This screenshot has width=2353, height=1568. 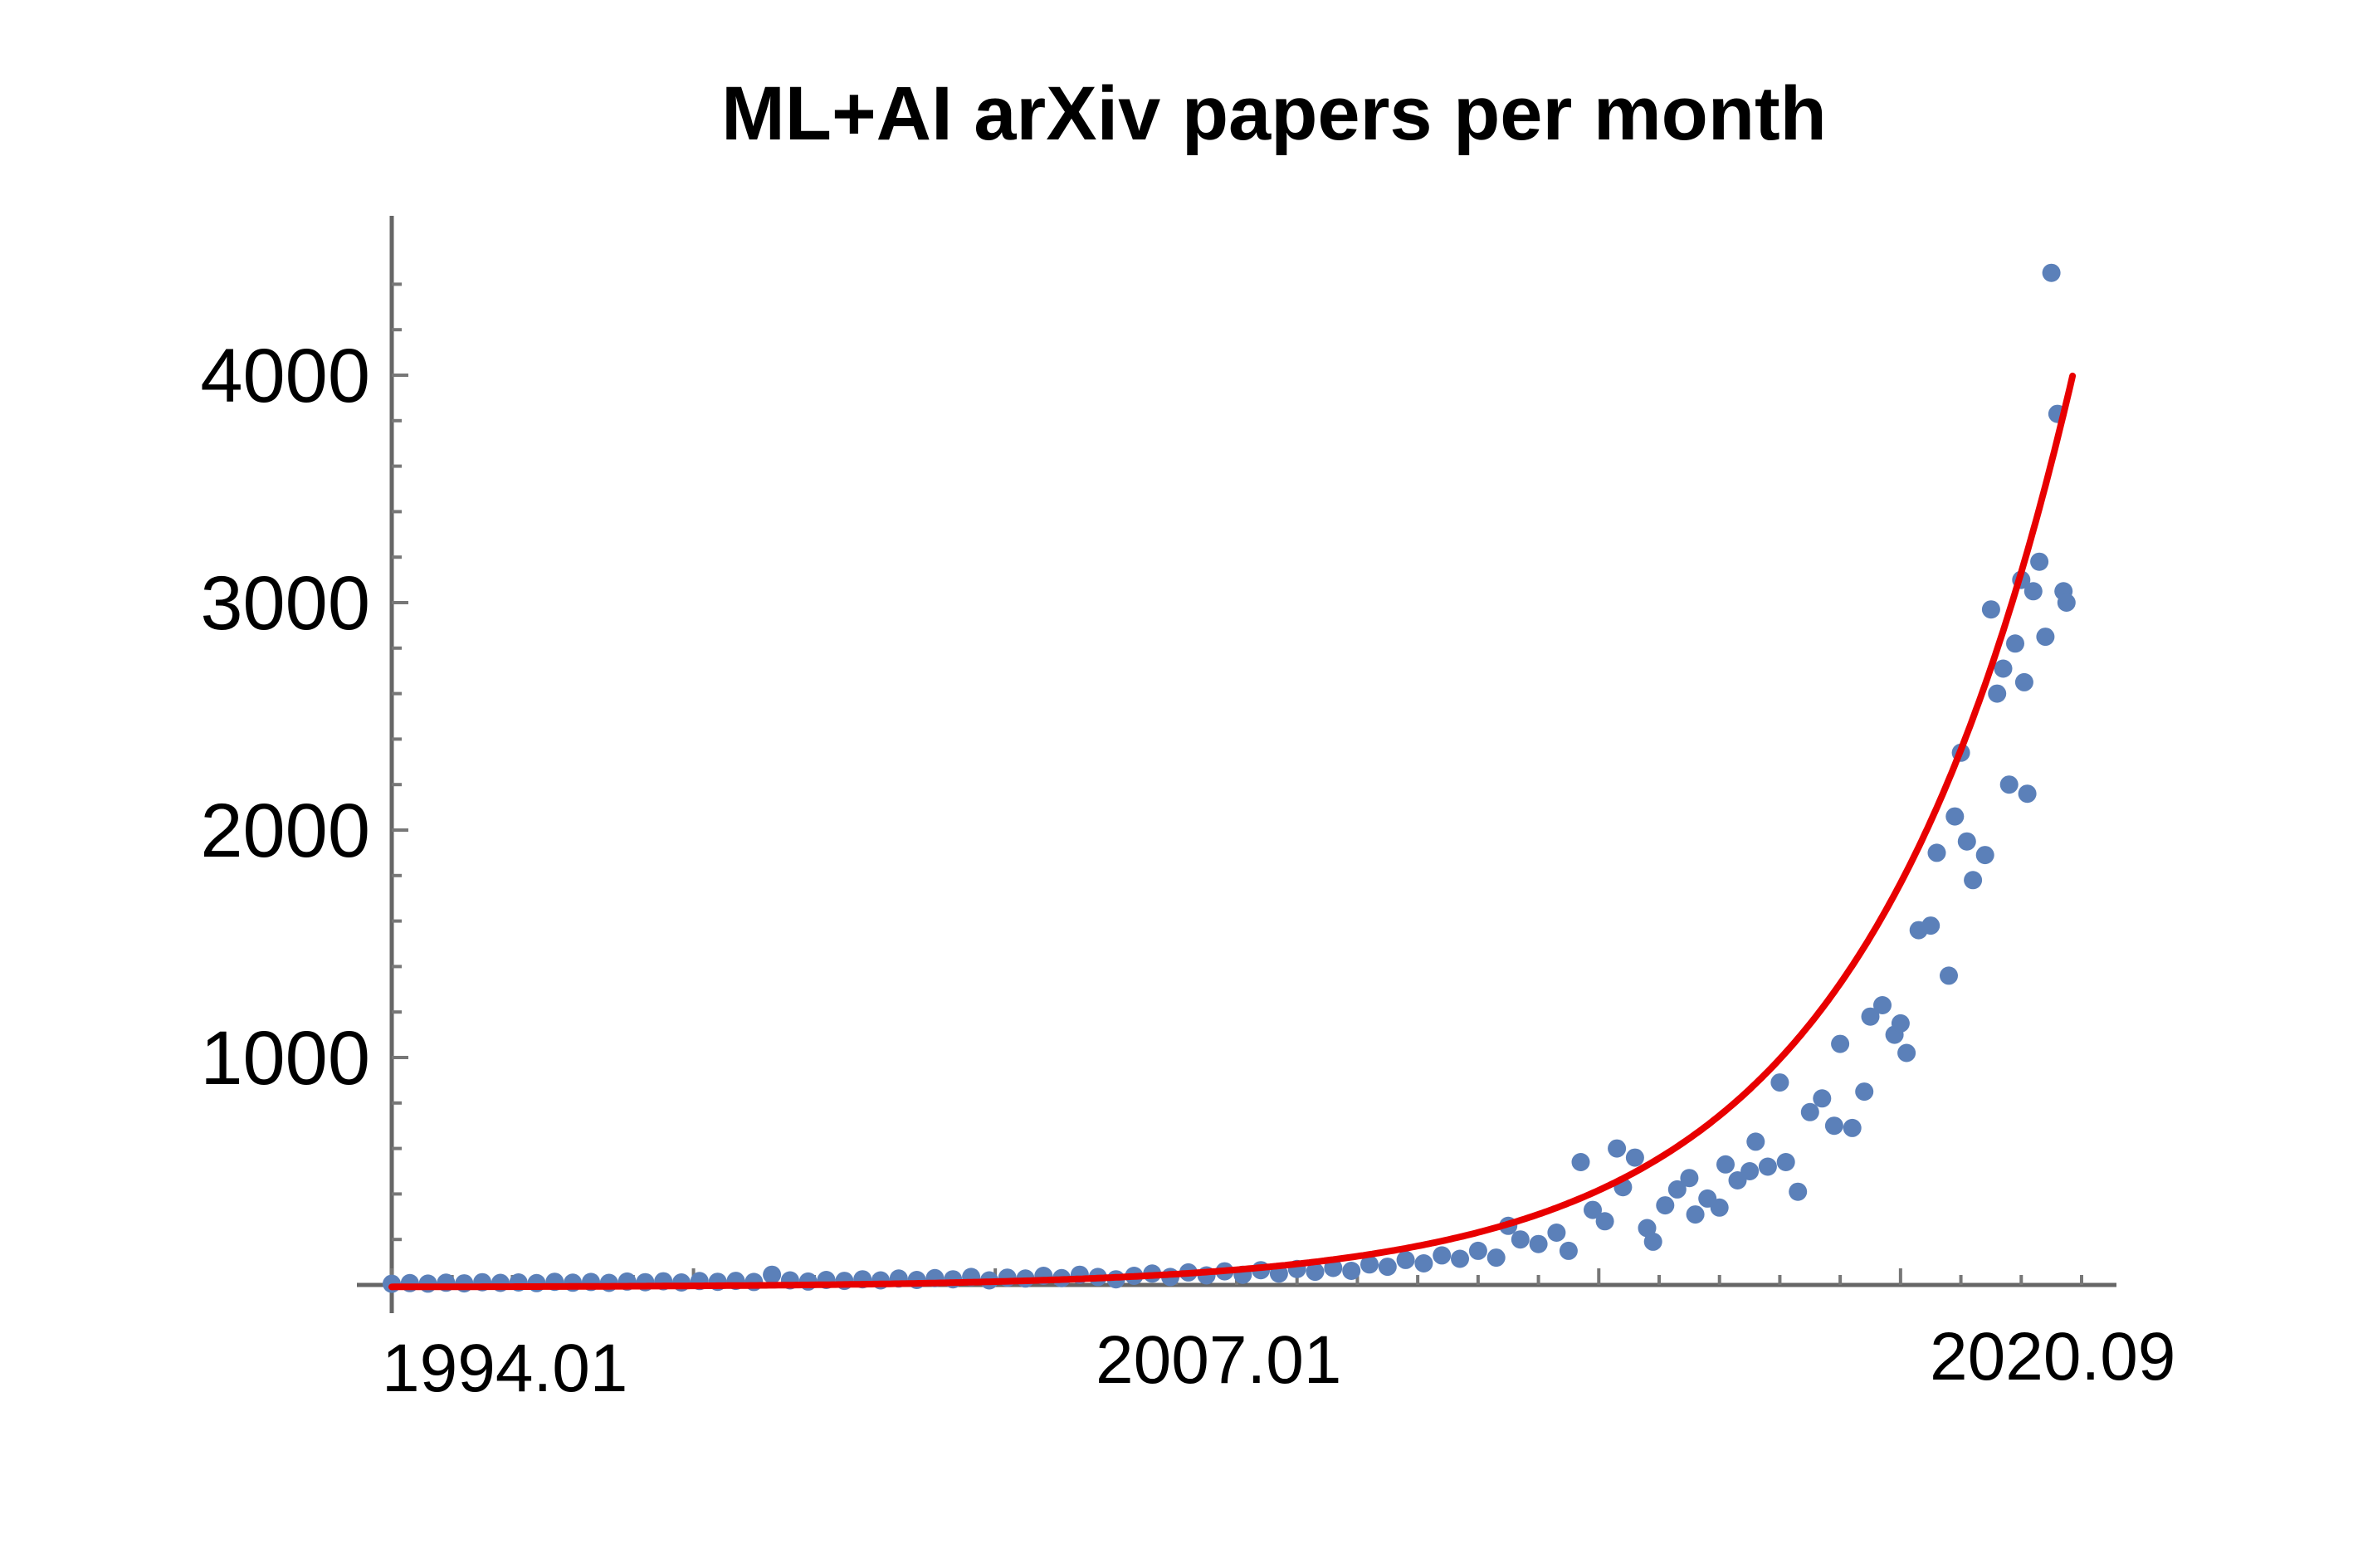 What do you see at coordinates (285, 376) in the screenshot?
I see `y-tick-label-4000: 4000` at bounding box center [285, 376].